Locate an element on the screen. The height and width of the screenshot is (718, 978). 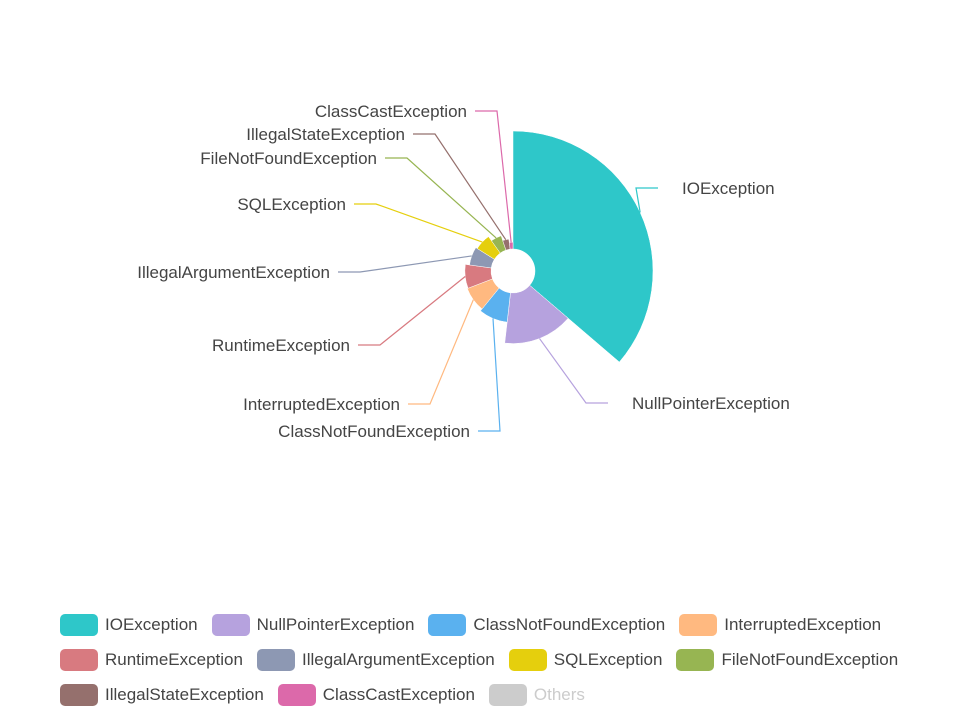
slice-label-illegalstateexception: IllegalStateException is located at coordinates (325, 134).